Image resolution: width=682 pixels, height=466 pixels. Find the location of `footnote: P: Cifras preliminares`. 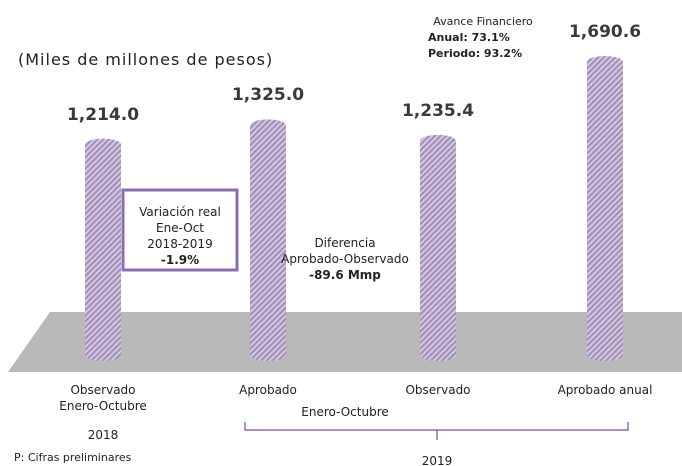

footnote: P: Cifras preliminares is located at coordinates (73, 457).